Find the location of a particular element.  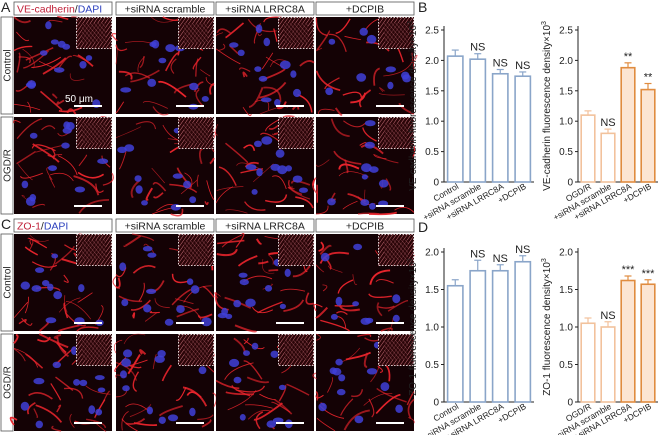

y-tick-label: 1.5 is located at coordinates (566, 290).